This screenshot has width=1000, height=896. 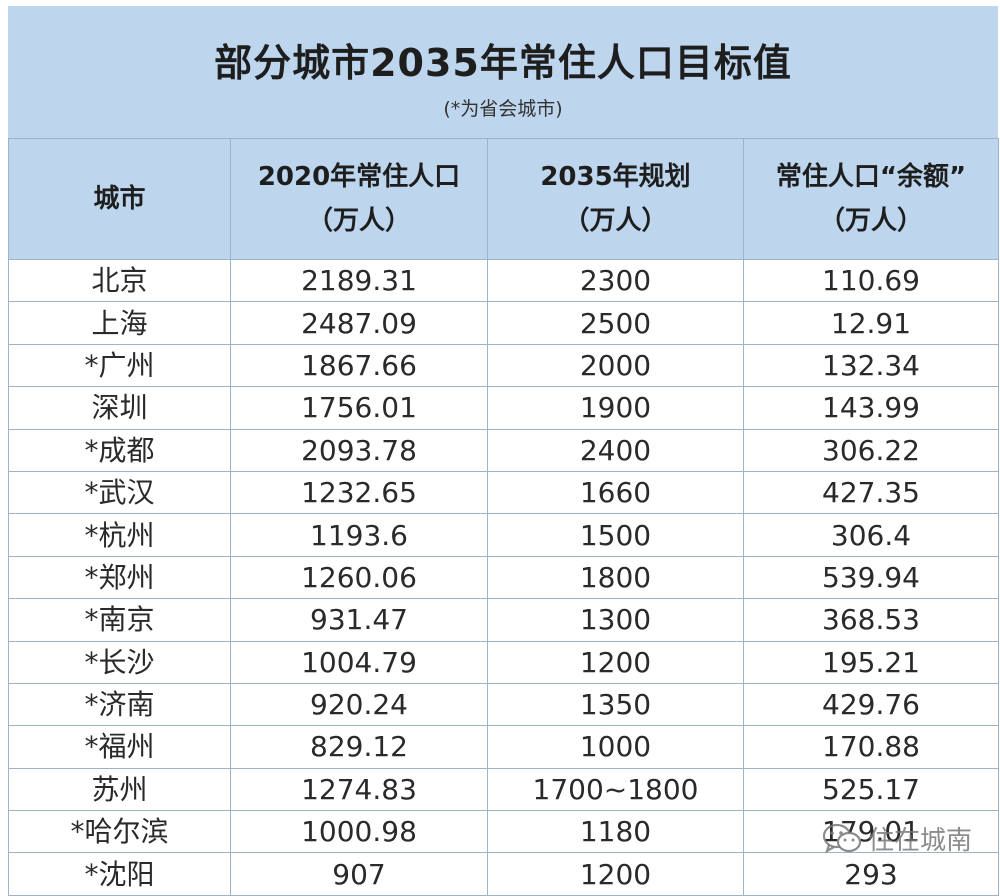 I want to click on table-row: *武汉 1232.65 1660 427.35, so click(x=503, y=492).